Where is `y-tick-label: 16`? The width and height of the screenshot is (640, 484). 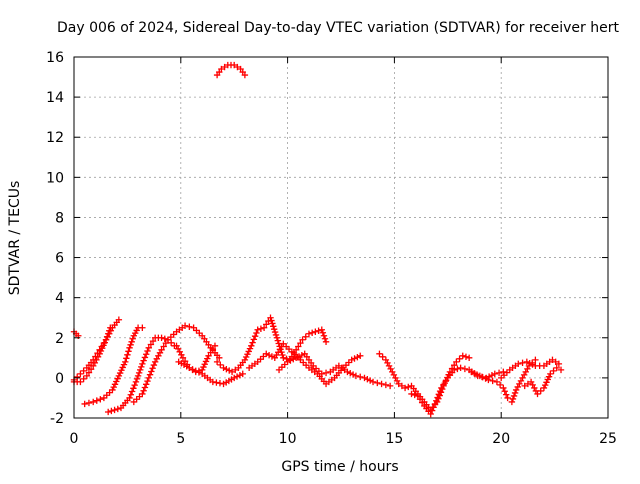 y-tick-label: 16 is located at coordinates (55, 58).